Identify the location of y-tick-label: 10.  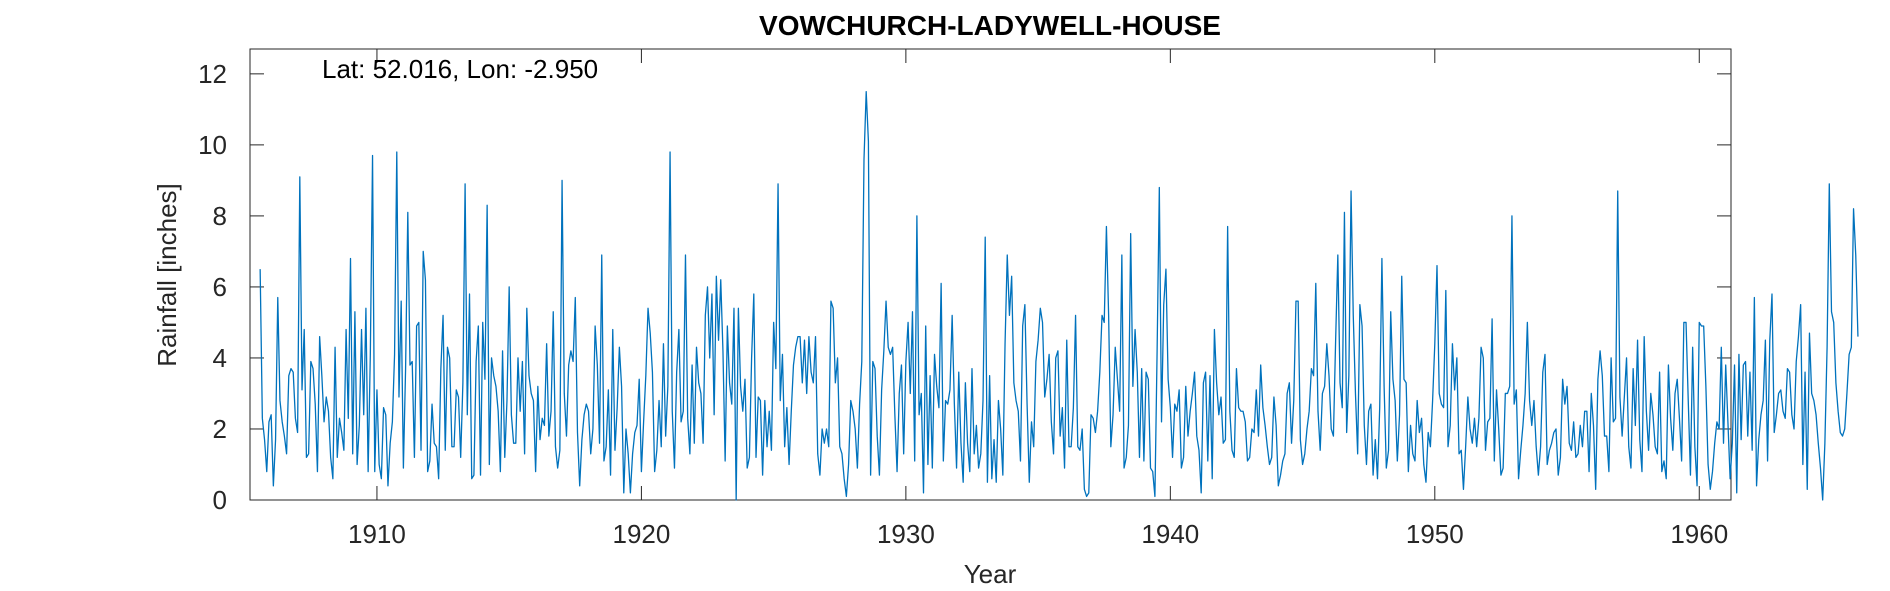
(212, 145).